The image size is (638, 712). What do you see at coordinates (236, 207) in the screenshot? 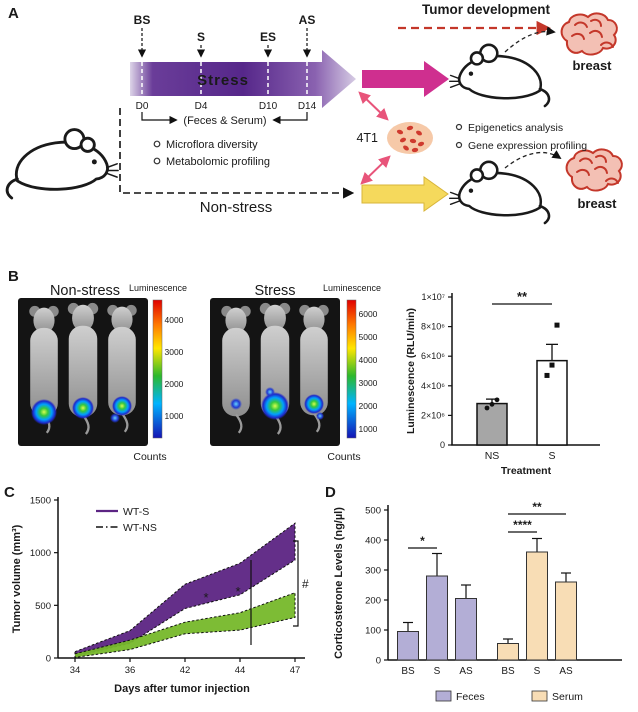
I see `nonstress-label: Non-stress` at bounding box center [236, 207].